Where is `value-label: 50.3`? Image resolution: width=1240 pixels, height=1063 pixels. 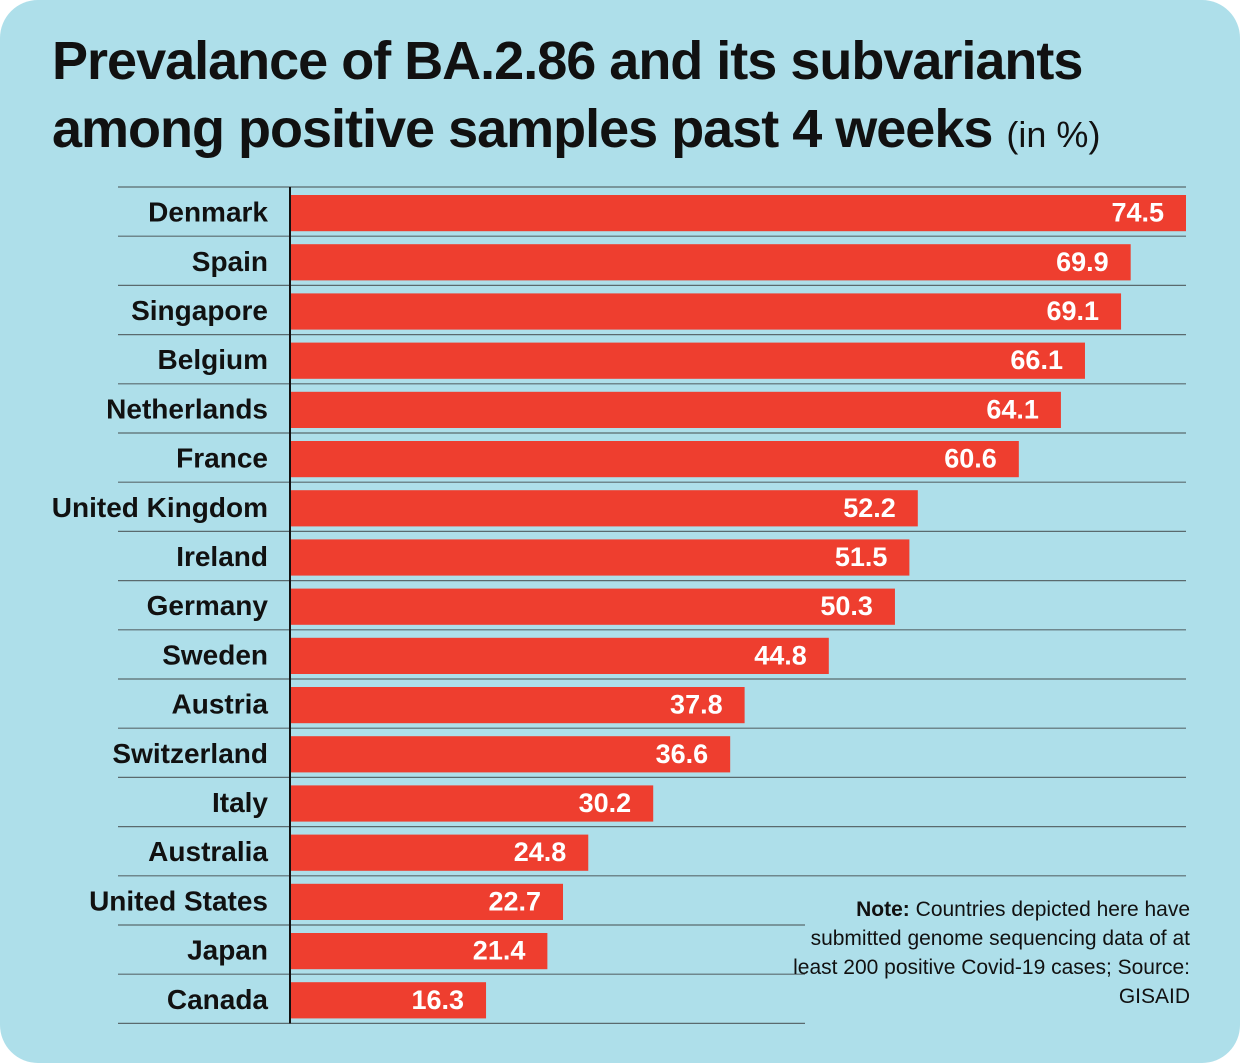
value-label: 50.3 is located at coordinates (846, 606).